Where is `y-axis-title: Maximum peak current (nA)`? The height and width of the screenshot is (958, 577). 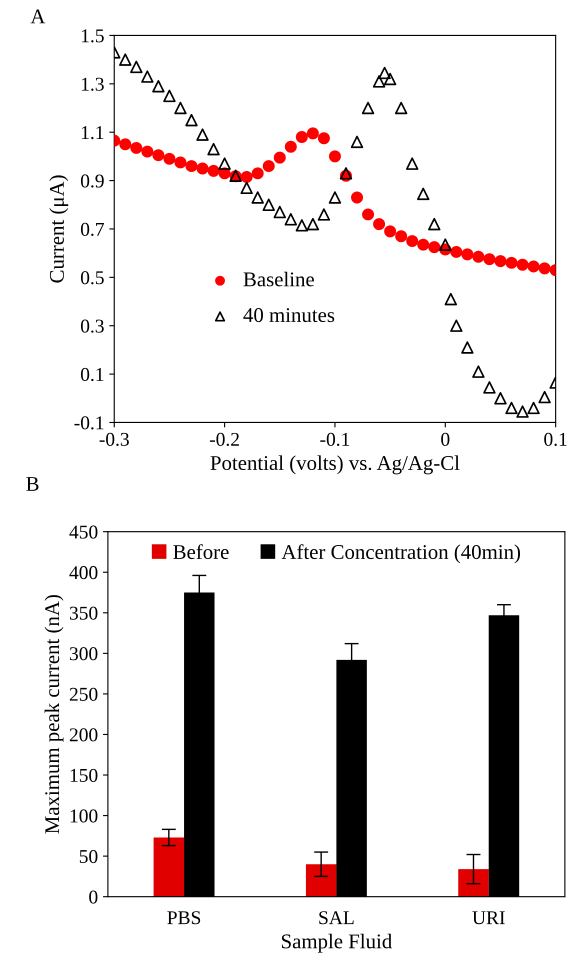 y-axis-title: Maximum peak current (nA) is located at coordinates (54, 714).